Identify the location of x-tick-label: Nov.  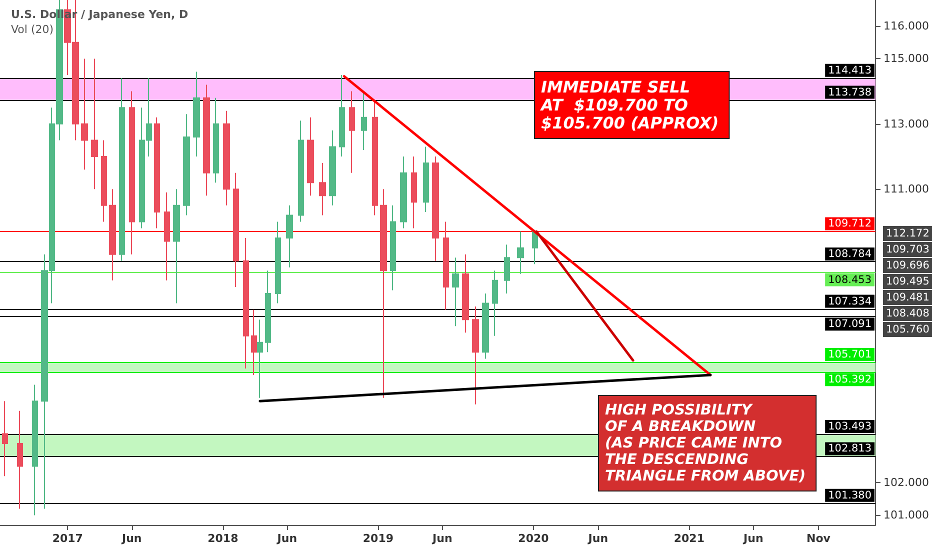
(819, 538).